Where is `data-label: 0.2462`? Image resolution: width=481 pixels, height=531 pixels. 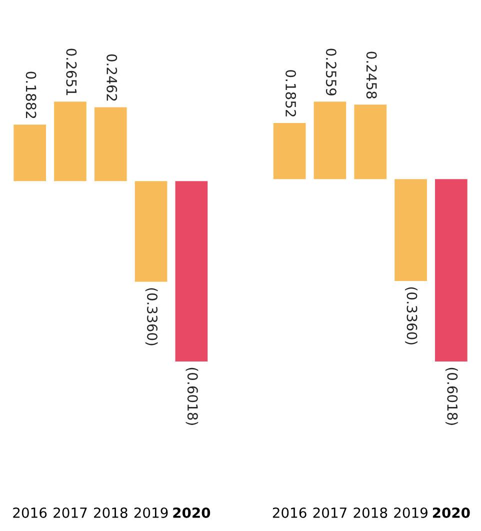 data-label: 0.2462 is located at coordinates (112, 77).